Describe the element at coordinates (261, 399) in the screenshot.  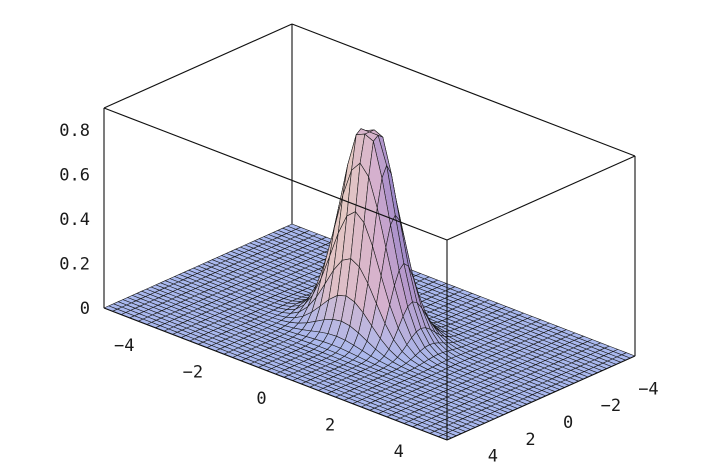
I see `x-tick-label: 0` at that location.